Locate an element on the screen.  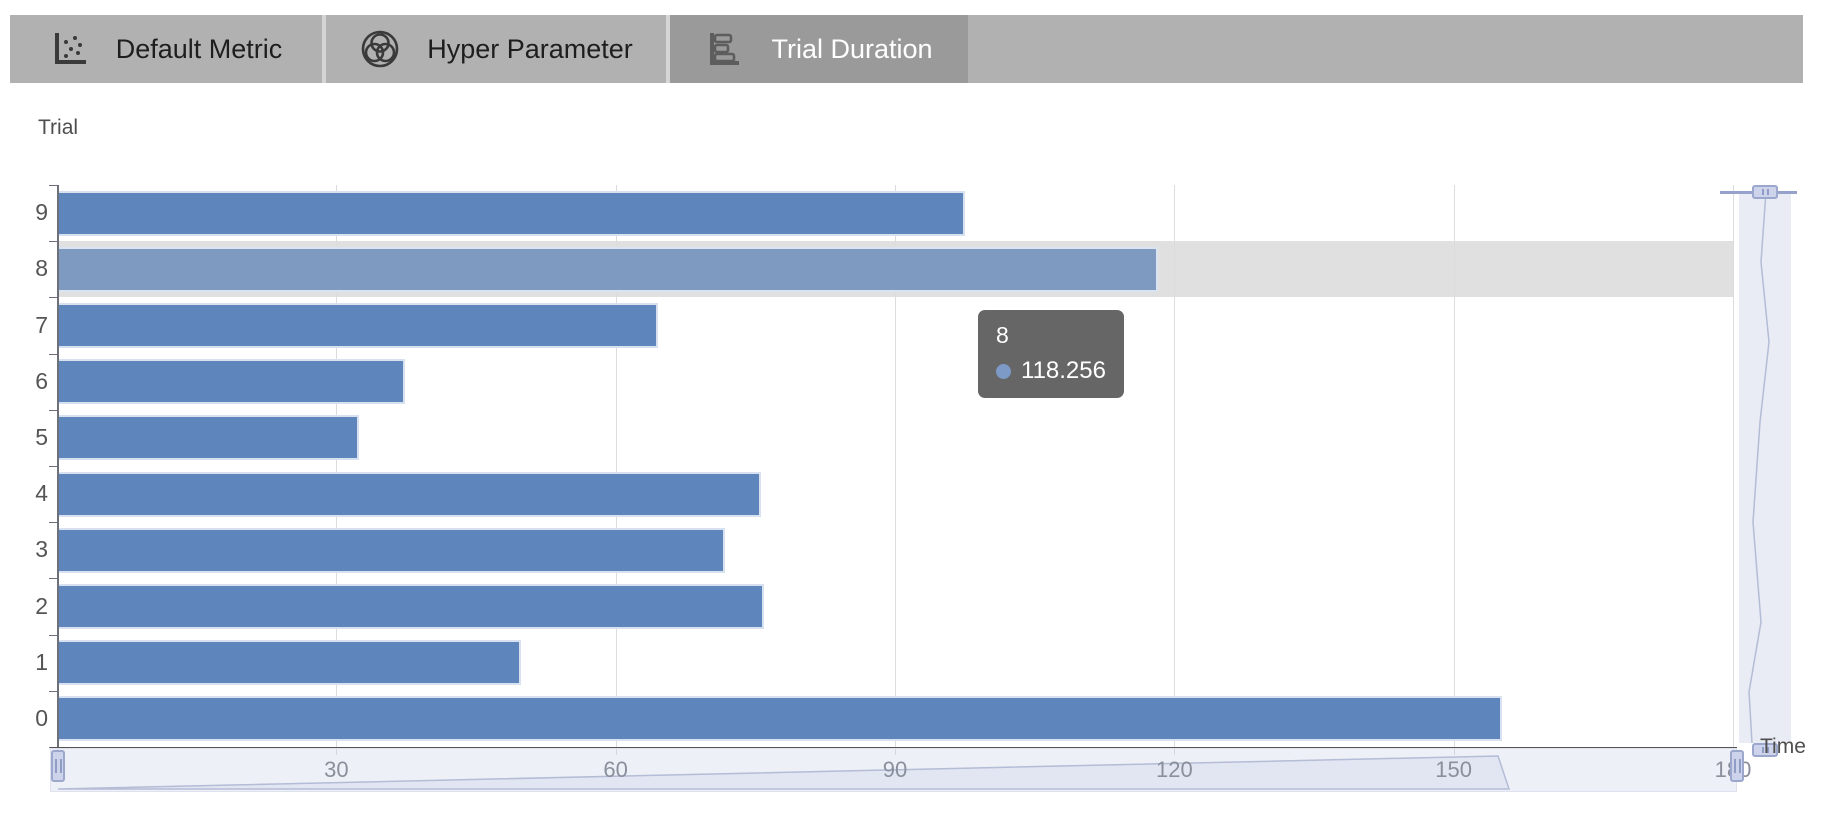
y-tick-label: 1 is located at coordinates (41, 661).